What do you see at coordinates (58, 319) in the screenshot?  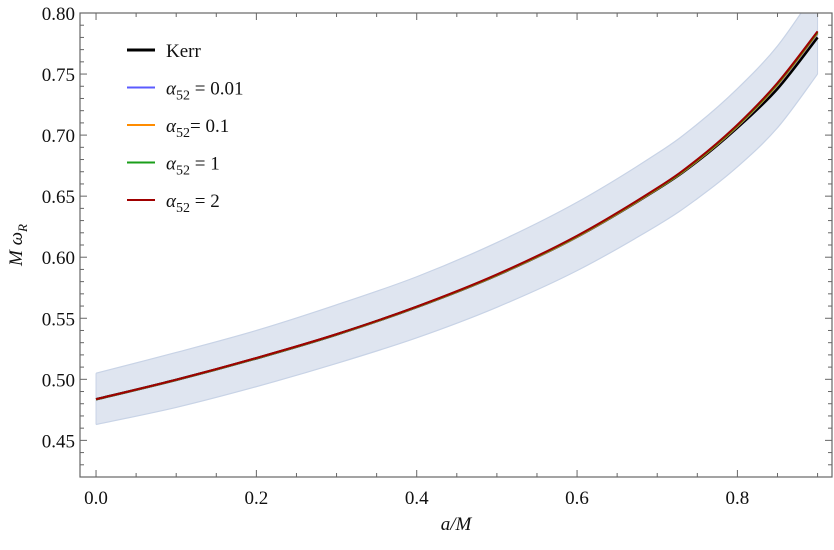 I see `y-tick-label: 0.55` at bounding box center [58, 319].